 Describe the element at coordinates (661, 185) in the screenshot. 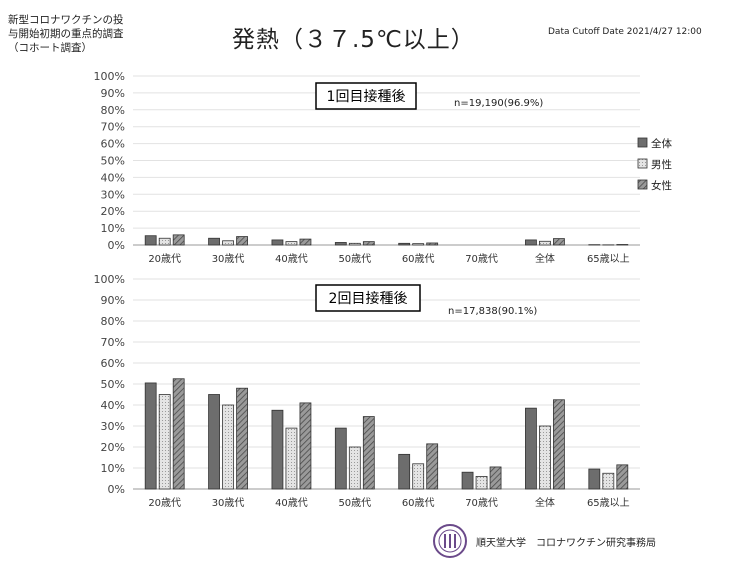

I see `legend-label: 女性` at that location.